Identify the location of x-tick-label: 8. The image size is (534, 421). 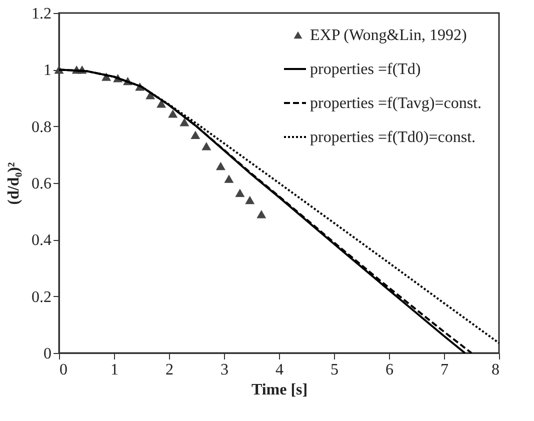
(496, 370).